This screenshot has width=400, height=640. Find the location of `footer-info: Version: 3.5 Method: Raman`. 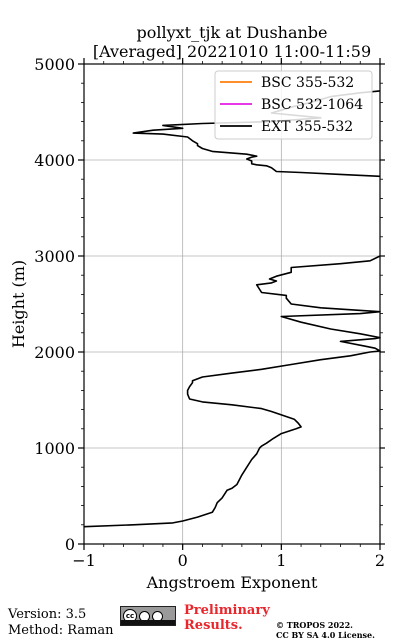

footer-info: Version: 3.5 Method: Raman is located at coordinates (61, 623).